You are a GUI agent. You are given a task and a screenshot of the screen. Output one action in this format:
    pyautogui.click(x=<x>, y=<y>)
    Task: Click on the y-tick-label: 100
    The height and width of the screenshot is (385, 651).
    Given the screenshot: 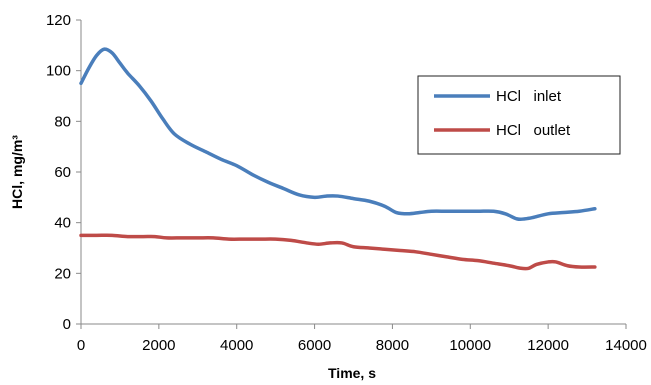 What is the action you would take?
    pyautogui.click(x=58, y=71)
    